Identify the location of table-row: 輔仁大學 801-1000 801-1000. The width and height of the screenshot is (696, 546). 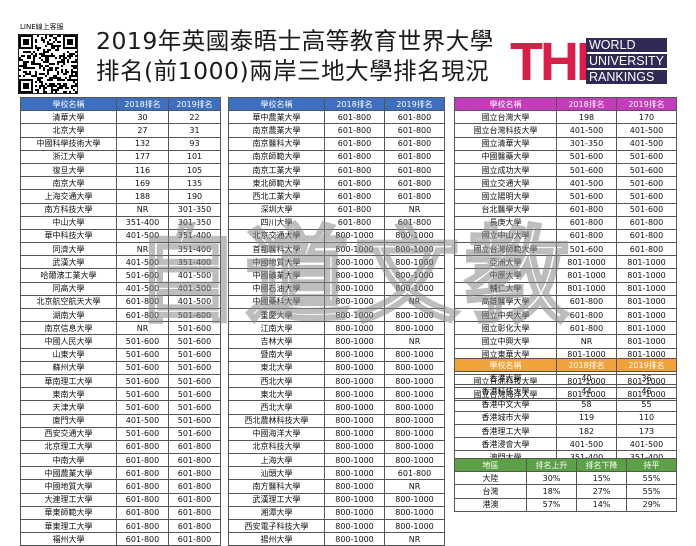
(565, 288).